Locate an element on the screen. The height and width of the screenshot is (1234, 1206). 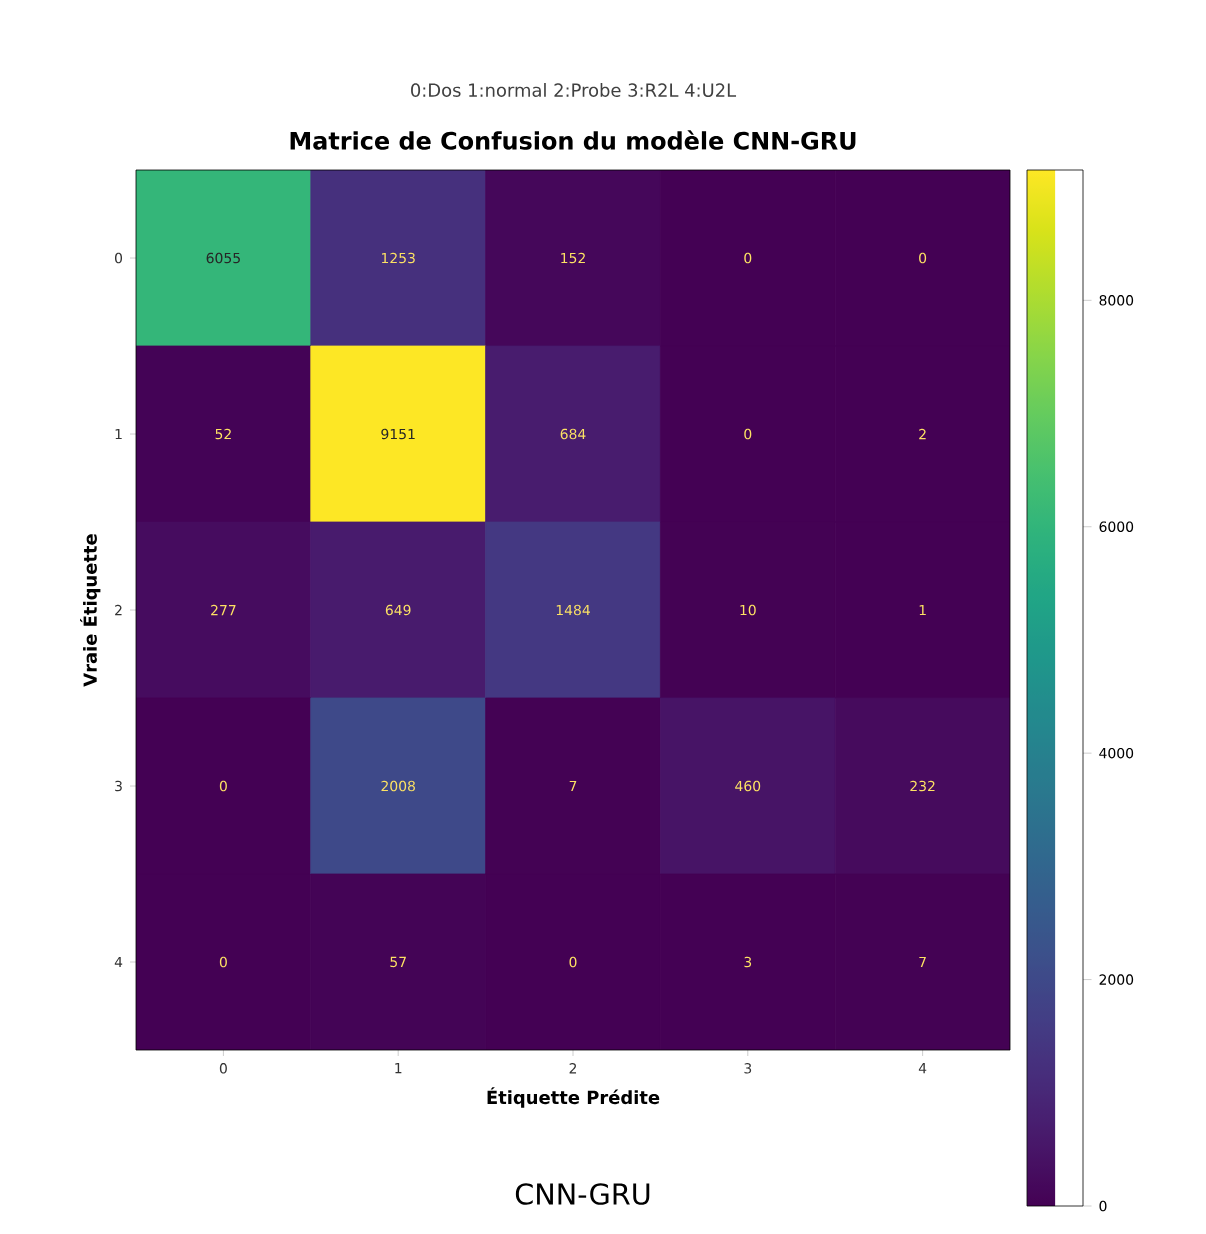
chart-title: Matrice de Confusion du modèle CNN-GRU is located at coordinates (573, 140).